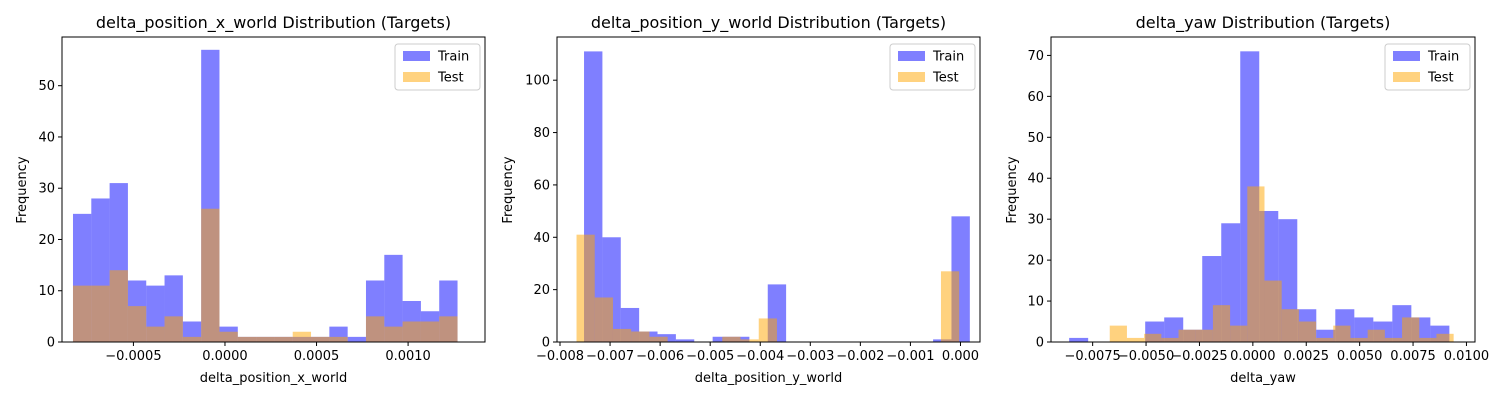  I want to click on y-tick-label: 80, so click(541, 133).